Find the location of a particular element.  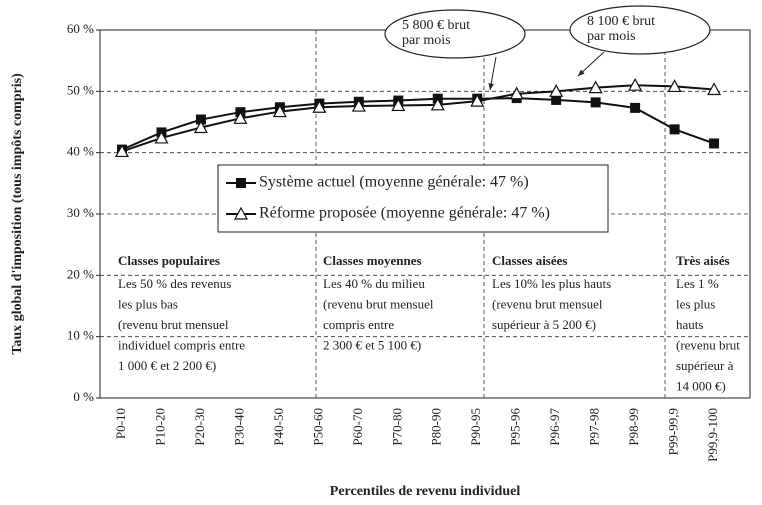

x-tick-label: P50-60 is located at coordinates (317, 427).